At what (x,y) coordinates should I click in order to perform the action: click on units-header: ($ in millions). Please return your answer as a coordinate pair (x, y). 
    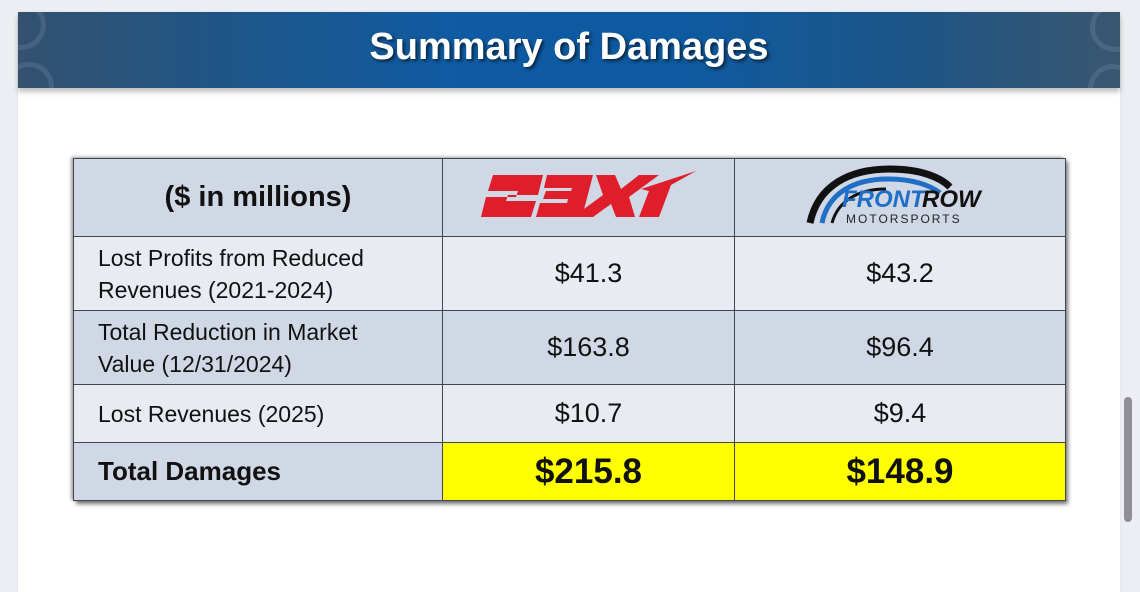
    Looking at the image, I should click on (258, 197).